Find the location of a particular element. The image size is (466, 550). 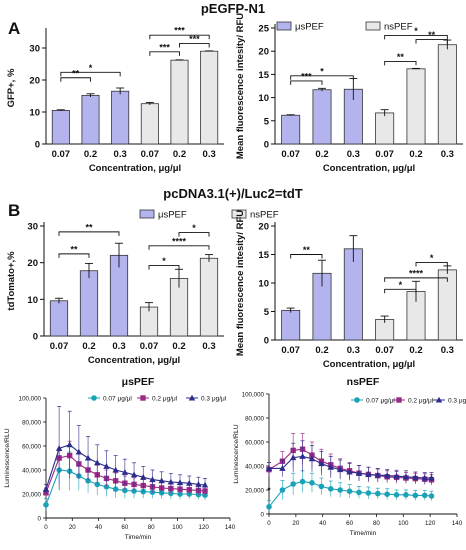

x-tick-label: 0 is located at coordinates (46, 527).